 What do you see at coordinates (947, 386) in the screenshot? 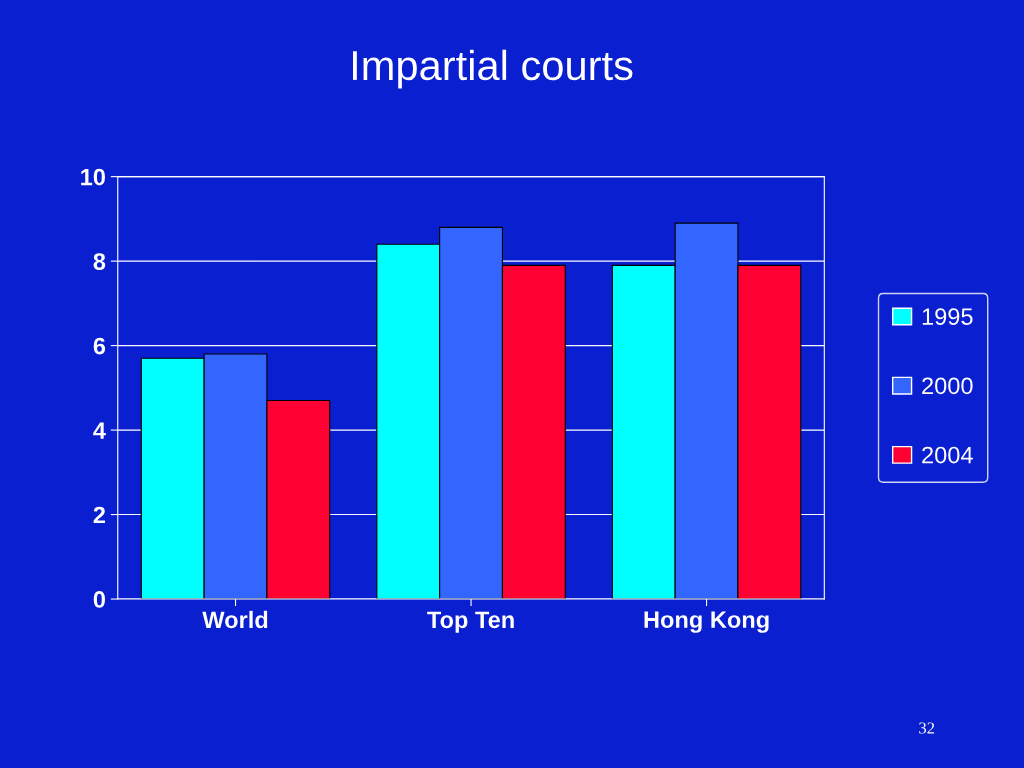
I see `legend-label: 2000` at bounding box center [947, 386].